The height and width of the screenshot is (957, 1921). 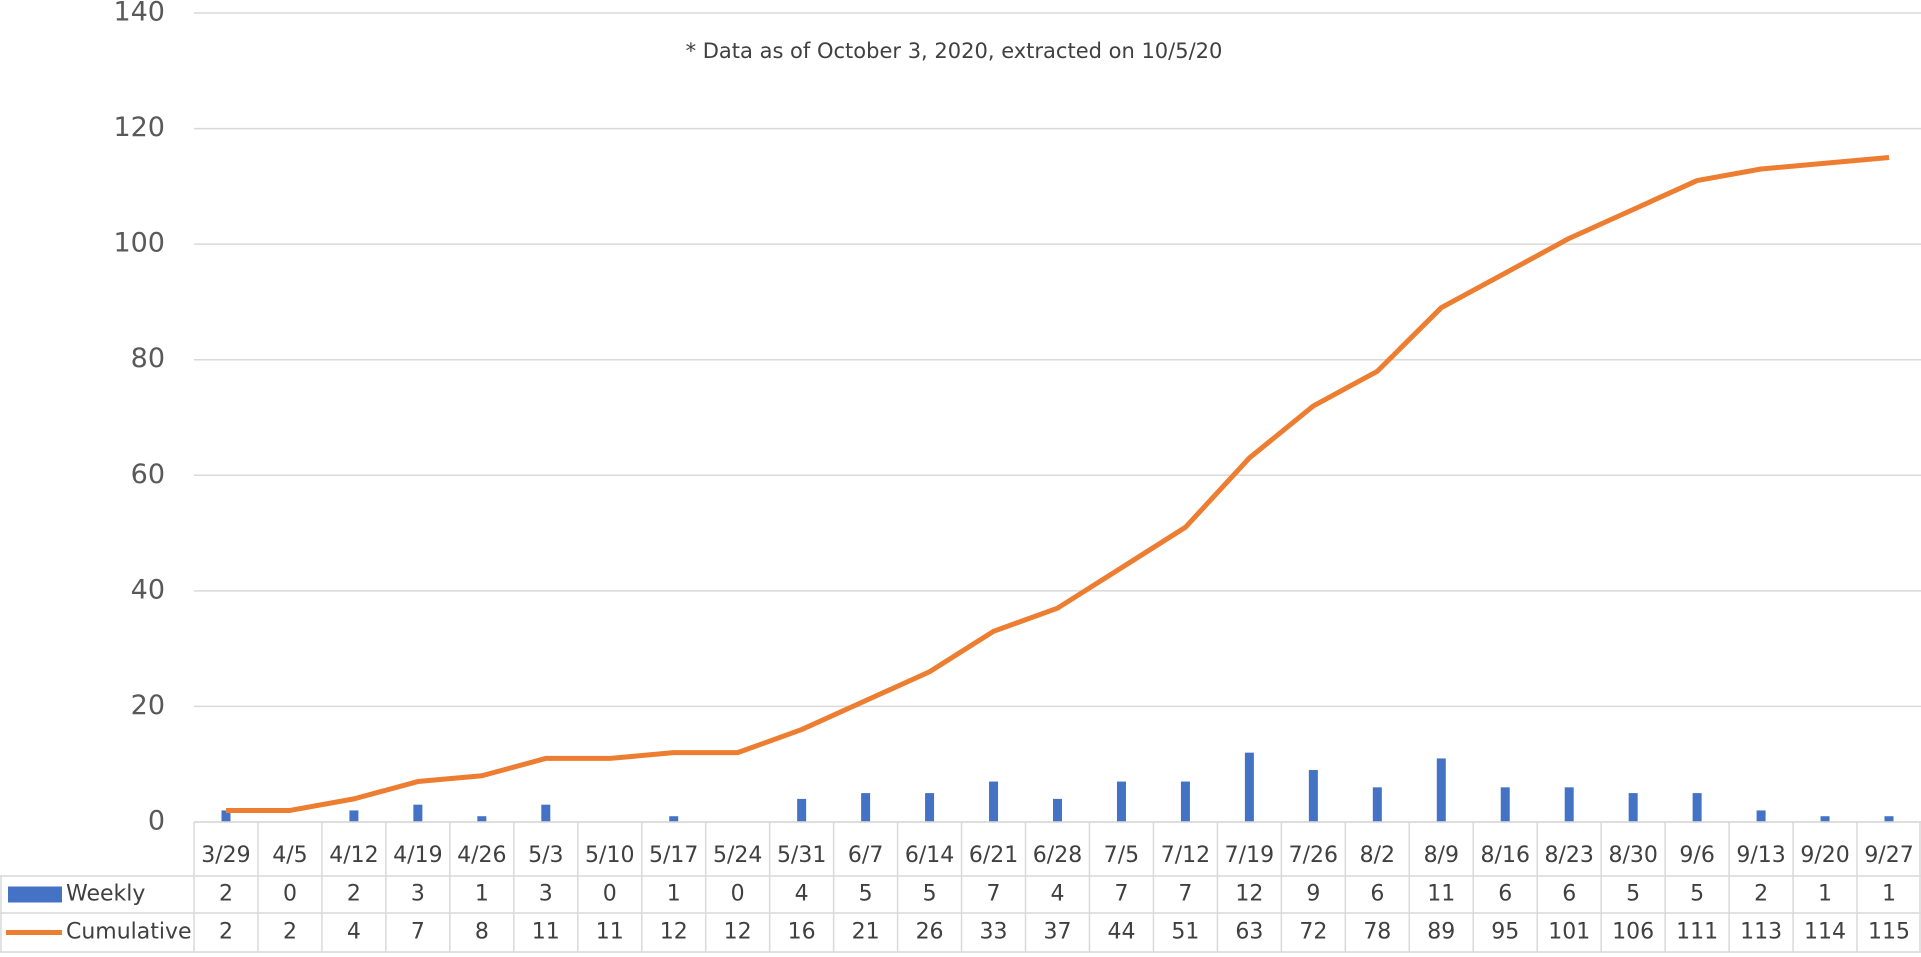 I want to click on table-value: 101, so click(x=1569, y=932).